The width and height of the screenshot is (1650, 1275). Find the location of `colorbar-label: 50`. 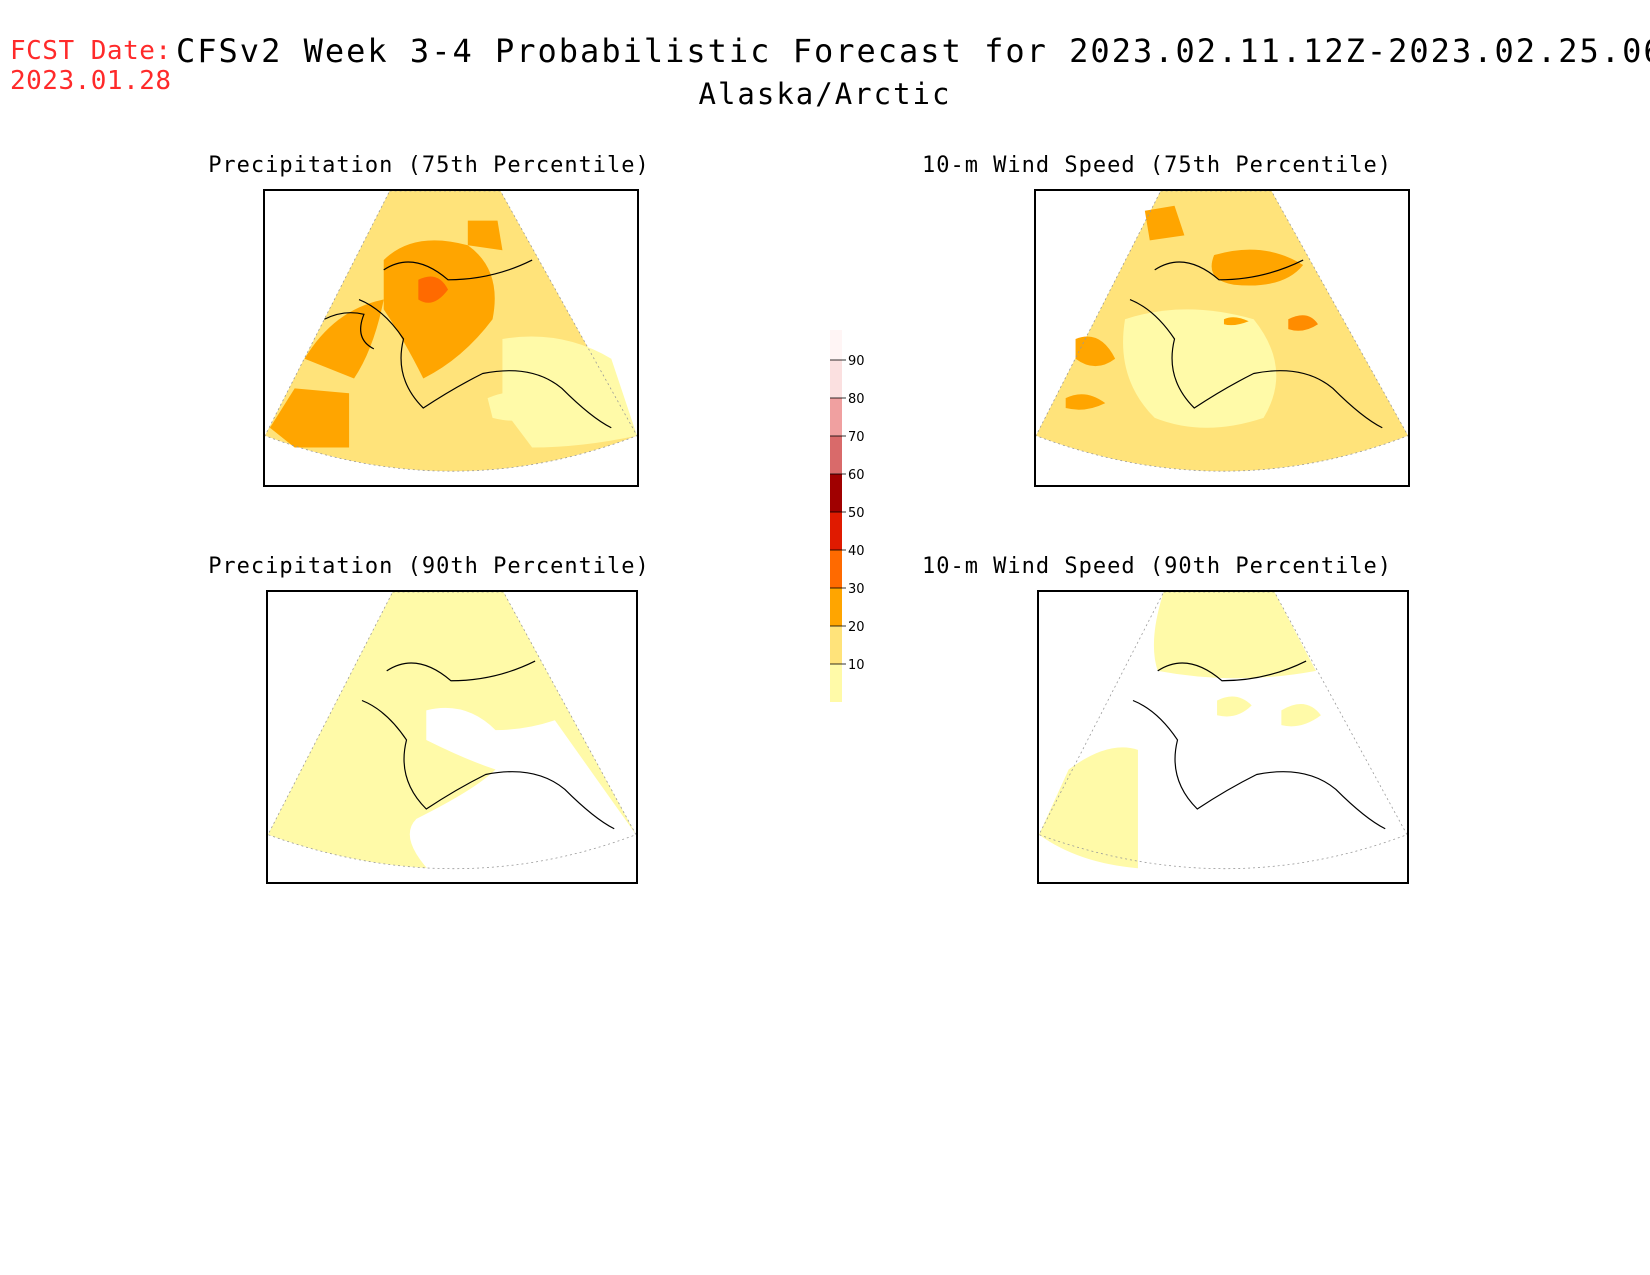

colorbar-label: 50 is located at coordinates (856, 513).